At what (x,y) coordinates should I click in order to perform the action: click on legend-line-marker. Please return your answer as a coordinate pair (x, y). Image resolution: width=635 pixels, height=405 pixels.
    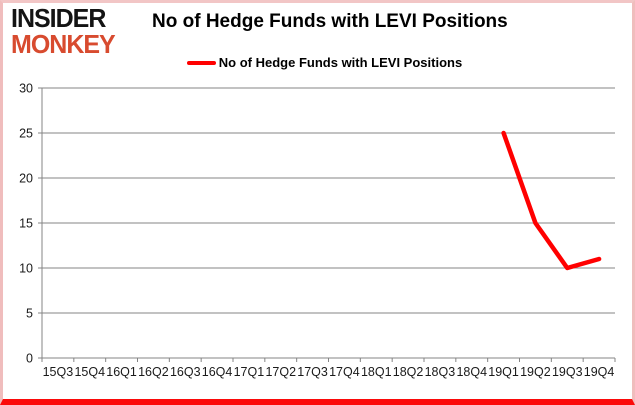
    Looking at the image, I should click on (201, 62).